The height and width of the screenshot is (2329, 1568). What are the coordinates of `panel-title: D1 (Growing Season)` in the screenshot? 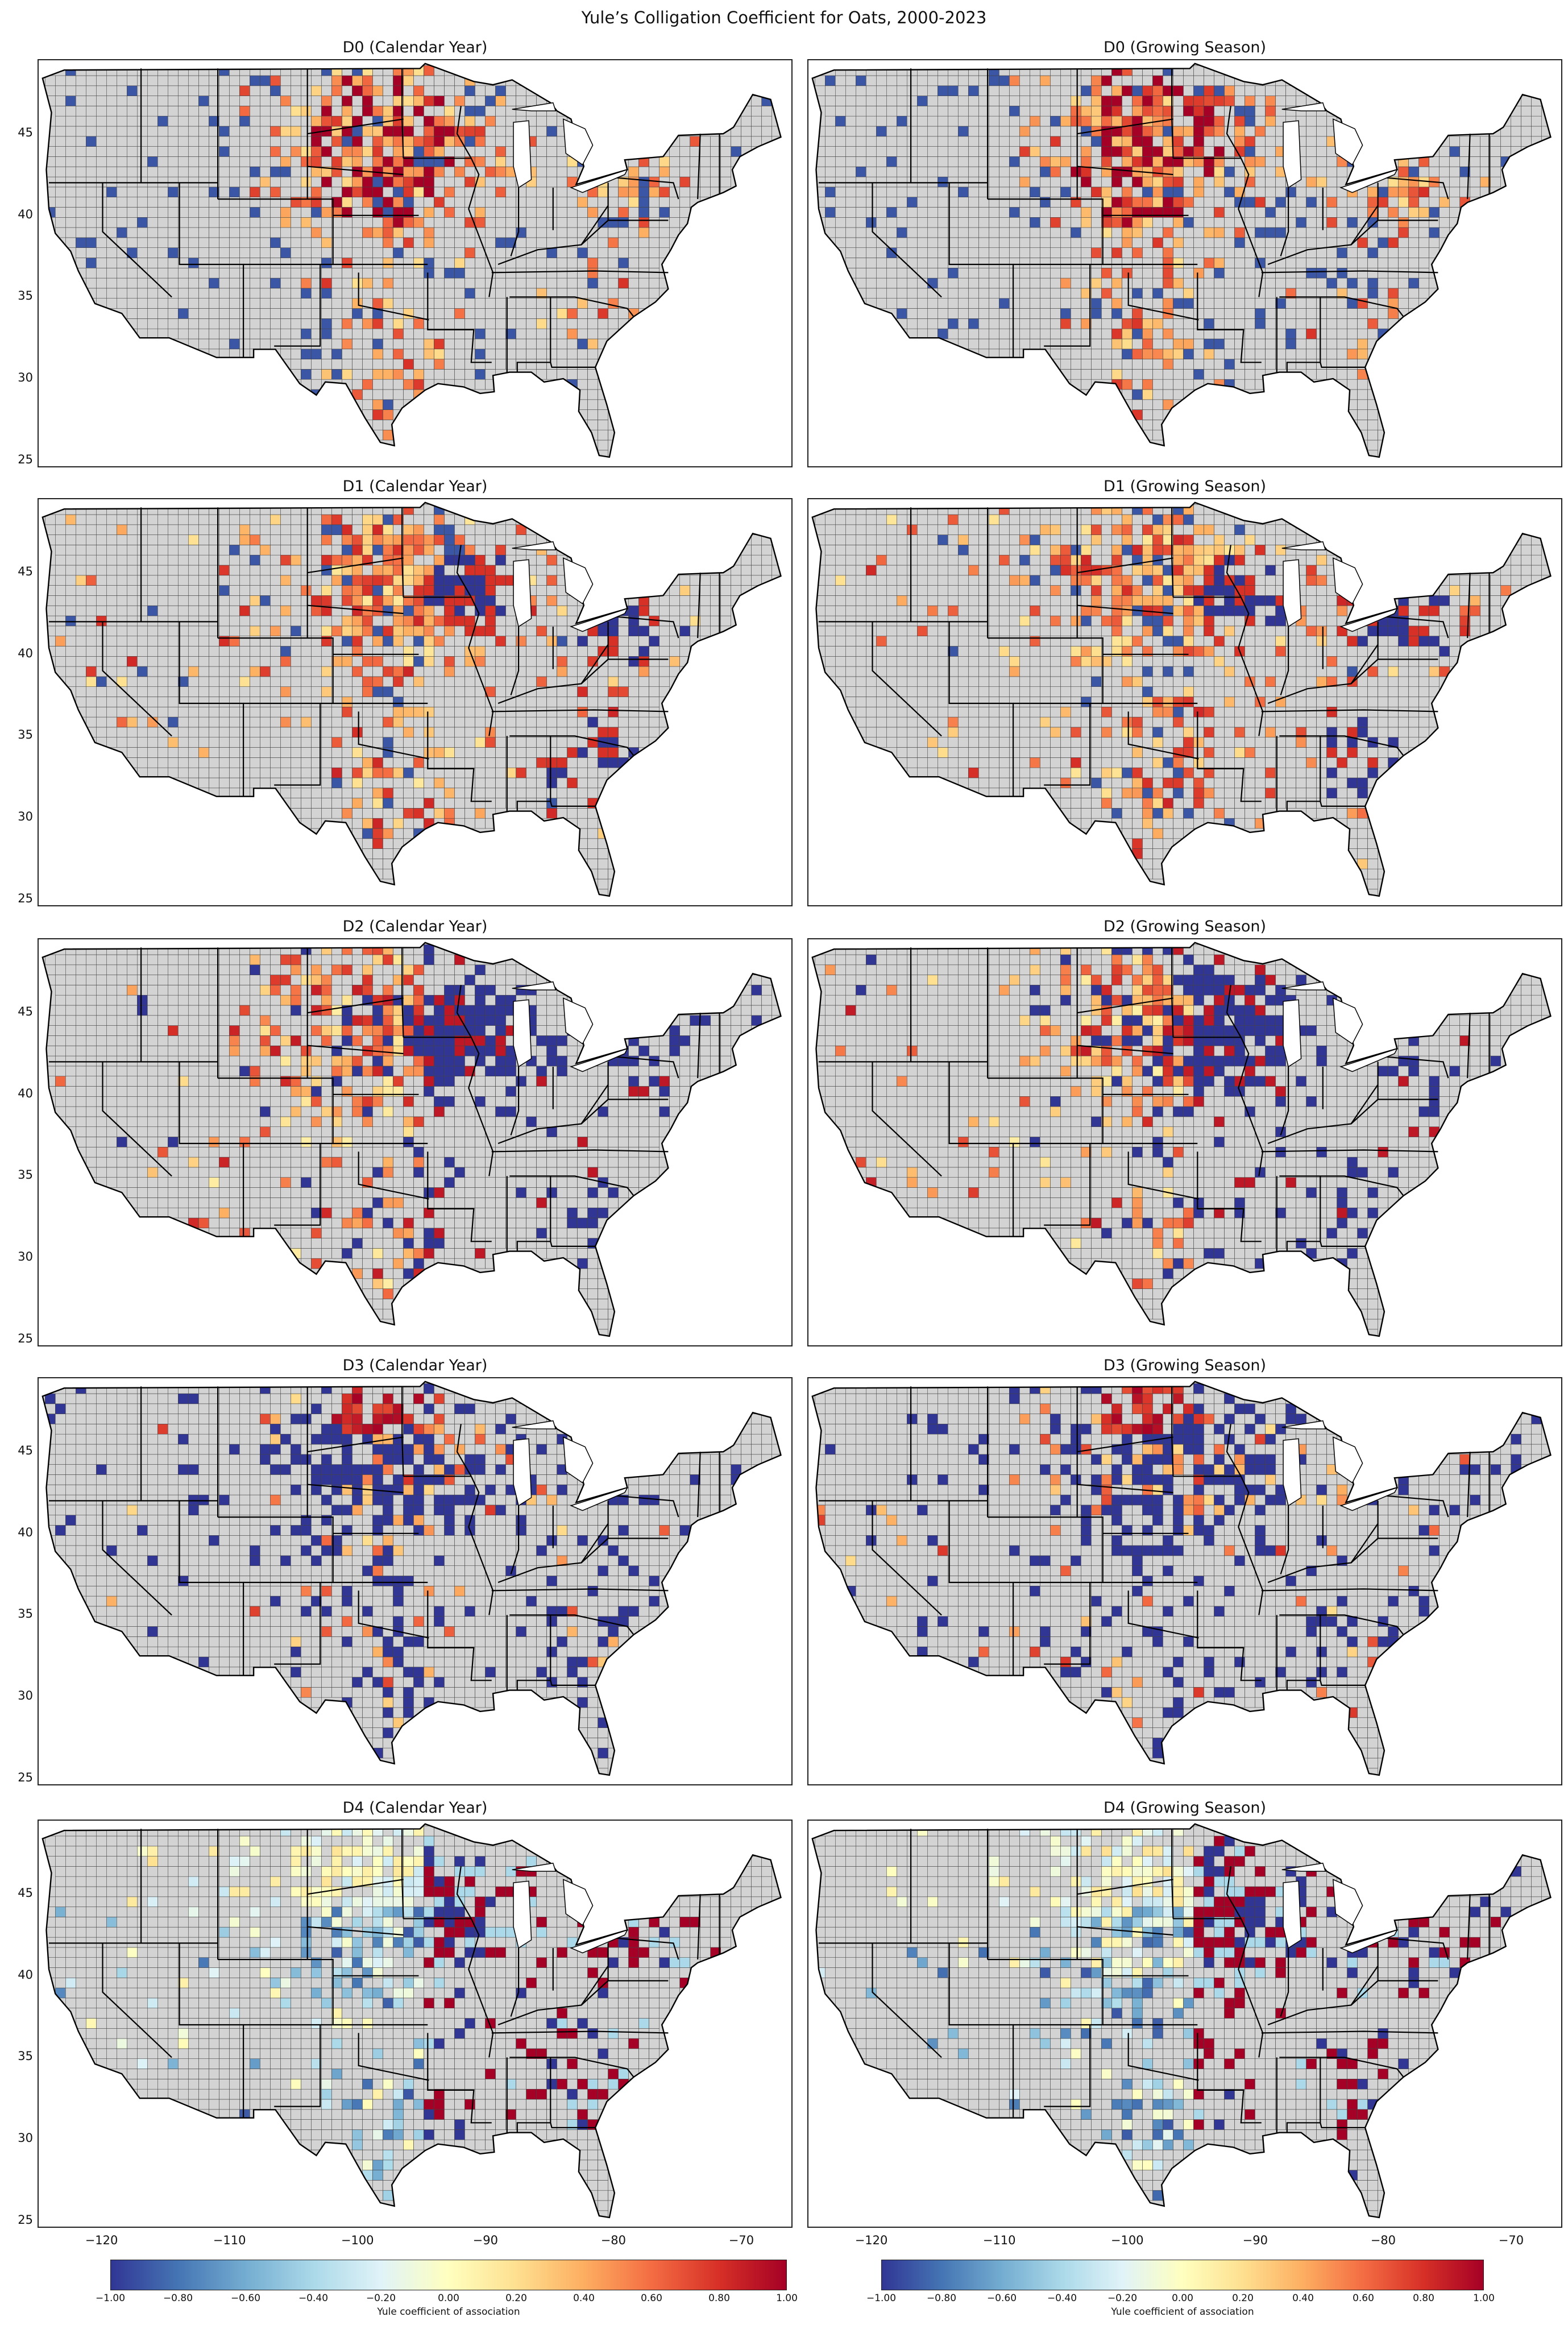 It's located at (1185, 486).